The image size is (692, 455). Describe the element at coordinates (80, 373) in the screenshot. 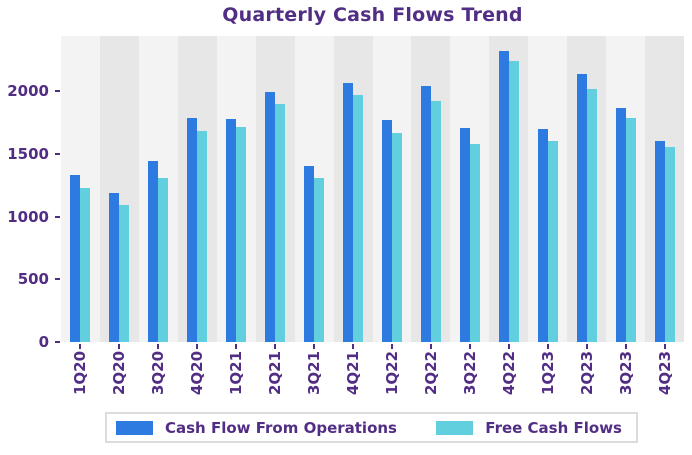

I see `x-tick-label-1Q20: 1Q20` at that location.